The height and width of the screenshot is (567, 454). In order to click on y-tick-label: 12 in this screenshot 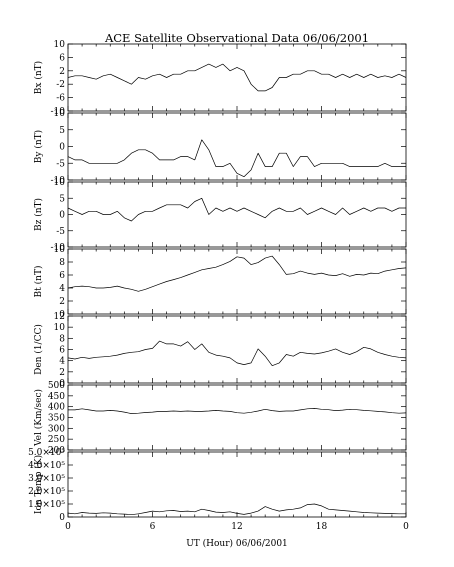, I will do `click(59, 317)`.